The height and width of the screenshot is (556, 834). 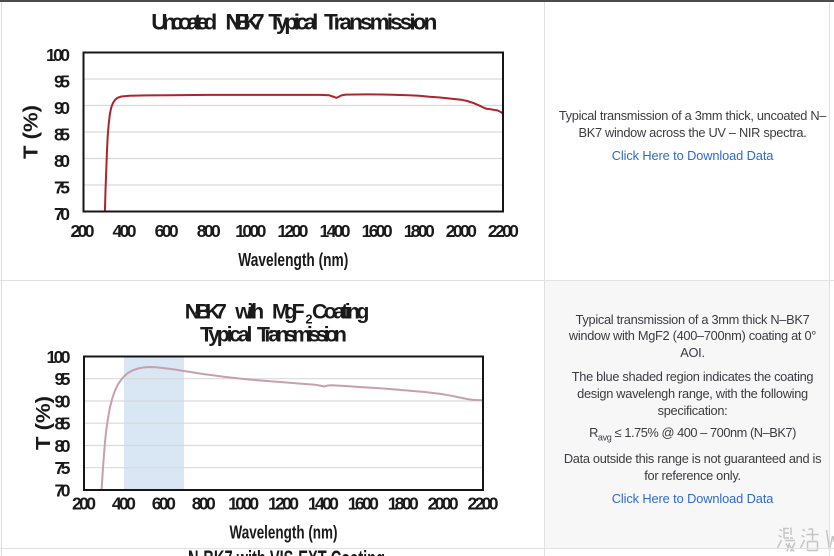 What do you see at coordinates (340, 312) in the screenshot?
I see `svg-text: Coating` at bounding box center [340, 312].